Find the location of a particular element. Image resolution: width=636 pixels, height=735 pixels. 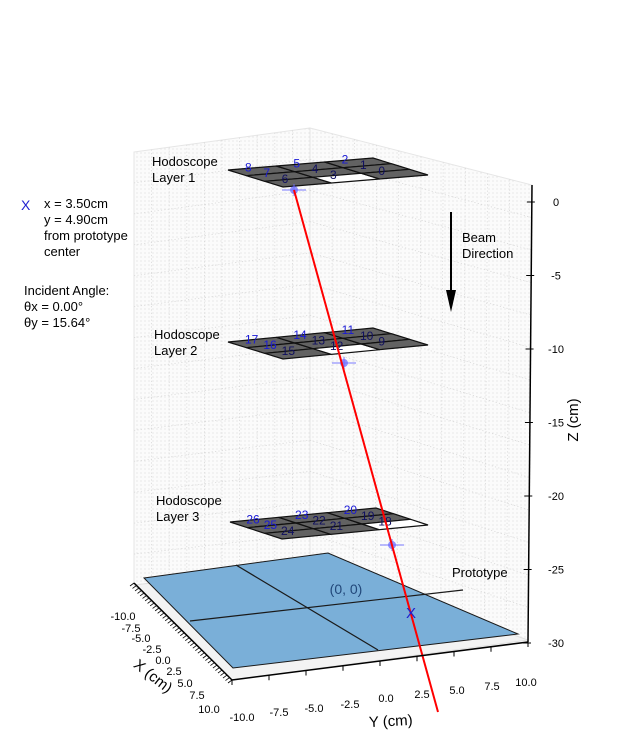

pad-id-label: 14 is located at coordinates (300, 335).